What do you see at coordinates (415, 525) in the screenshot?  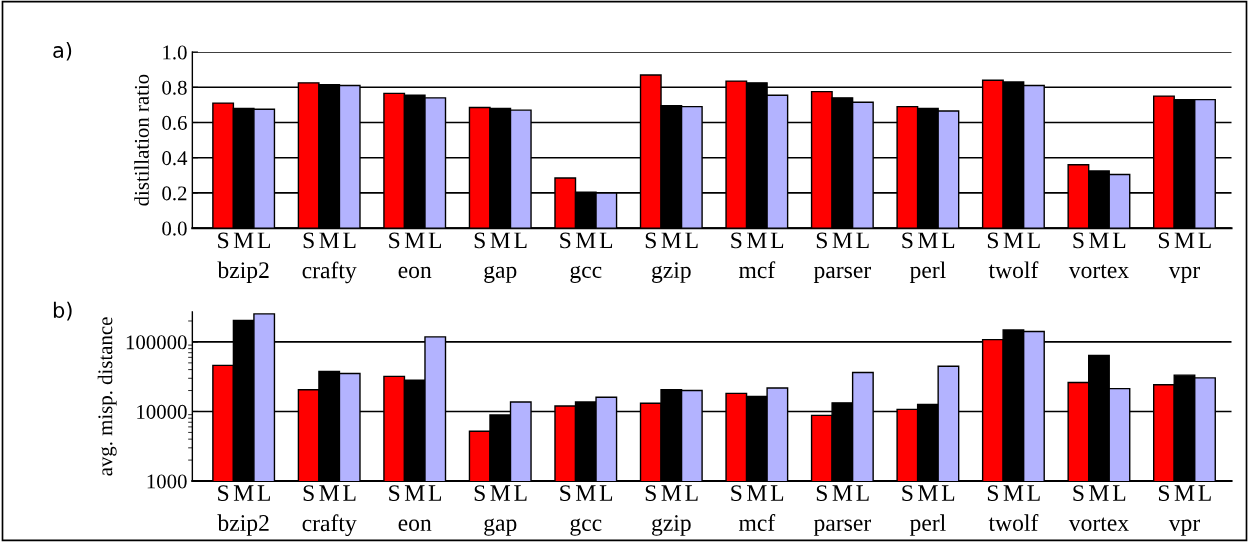 I see `x-tick-label: eon` at bounding box center [415, 525].